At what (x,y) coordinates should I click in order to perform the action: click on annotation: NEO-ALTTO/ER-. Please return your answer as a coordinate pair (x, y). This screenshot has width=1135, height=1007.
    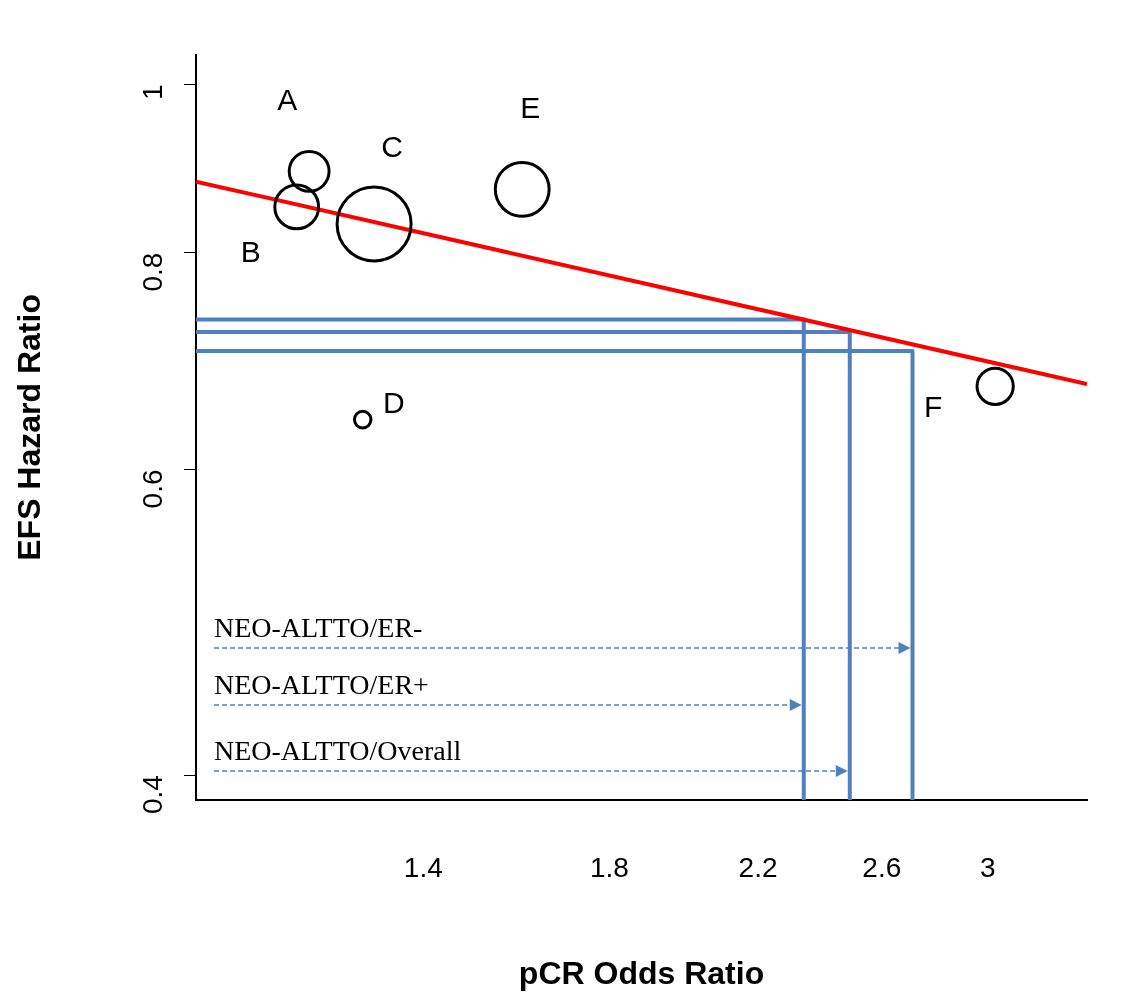
    Looking at the image, I should click on (318, 628).